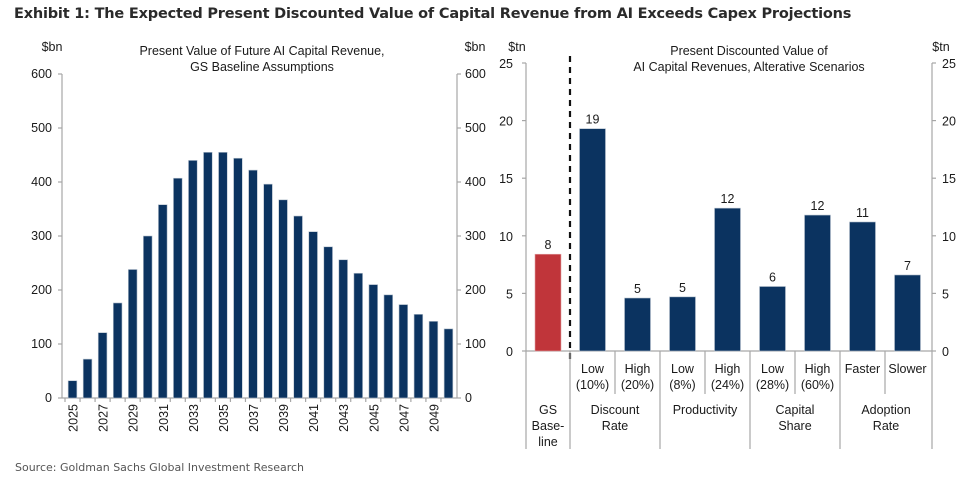  Describe the element at coordinates (104, 418) in the screenshot. I see `x-tick-label: 2027` at that location.